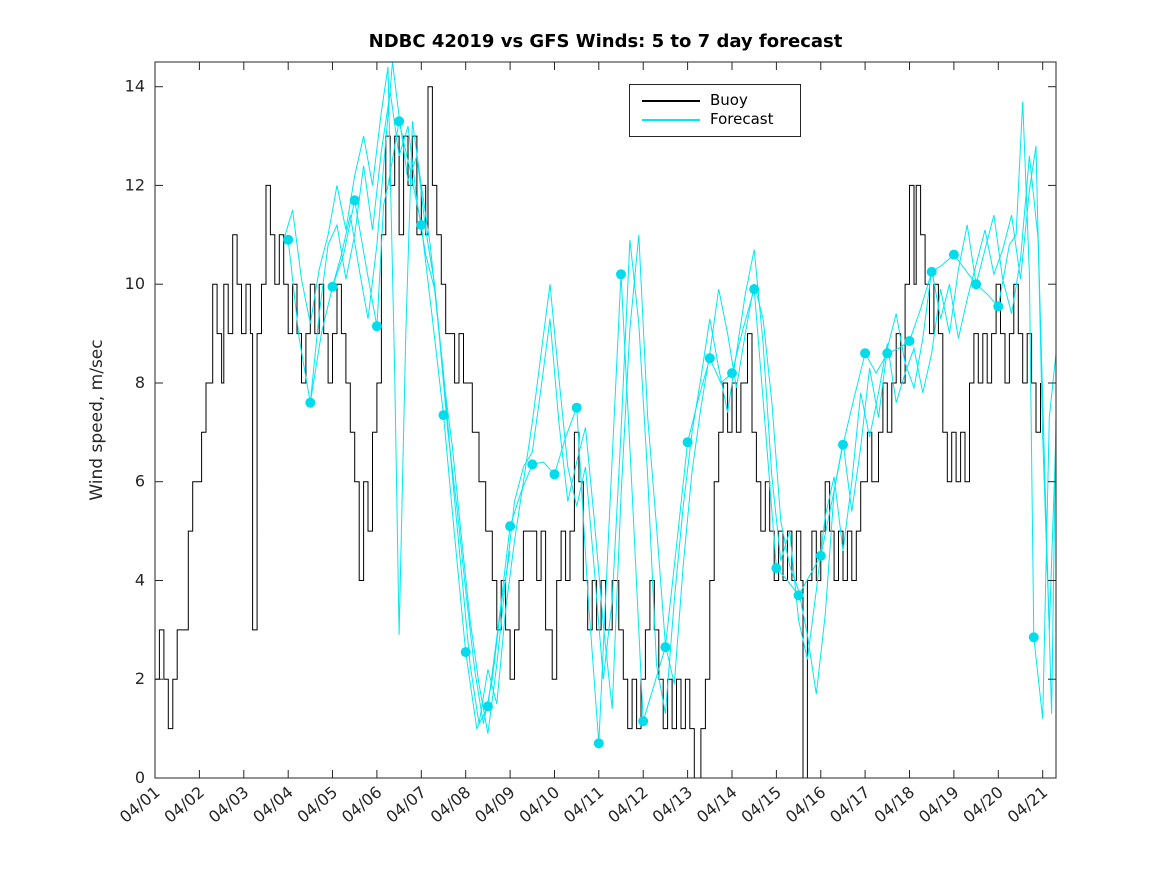 This screenshot has height=875, width=1167. Describe the element at coordinates (318, 805) in the screenshot. I see `x-tick-label: 04/05` at that location.